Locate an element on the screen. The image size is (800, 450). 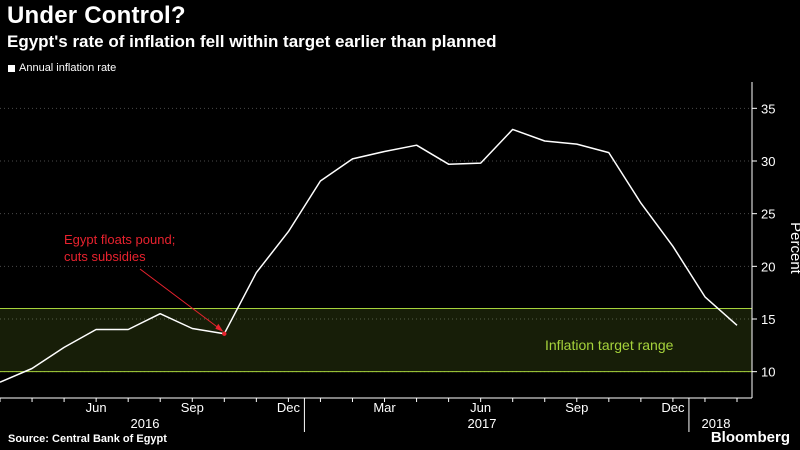
y-tick-label: 30 is located at coordinates (768, 161).